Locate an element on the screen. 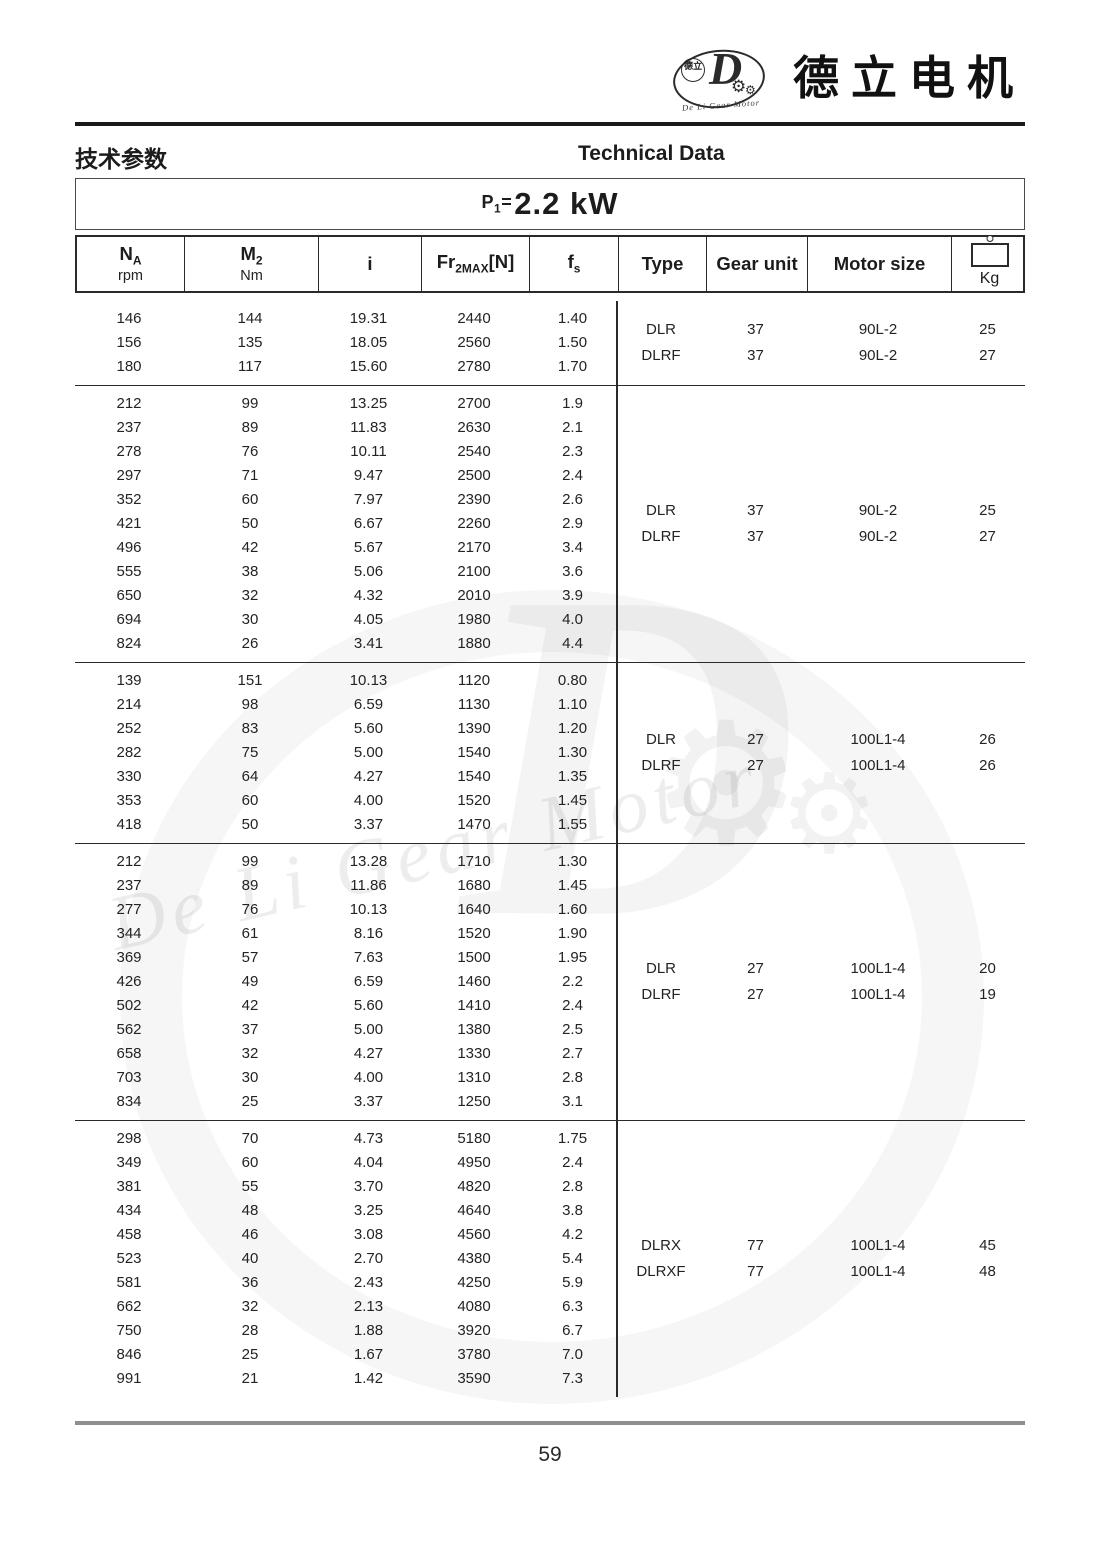 The width and height of the screenshot is (1100, 1555). cell-m2: 60 is located at coordinates (250, 499).